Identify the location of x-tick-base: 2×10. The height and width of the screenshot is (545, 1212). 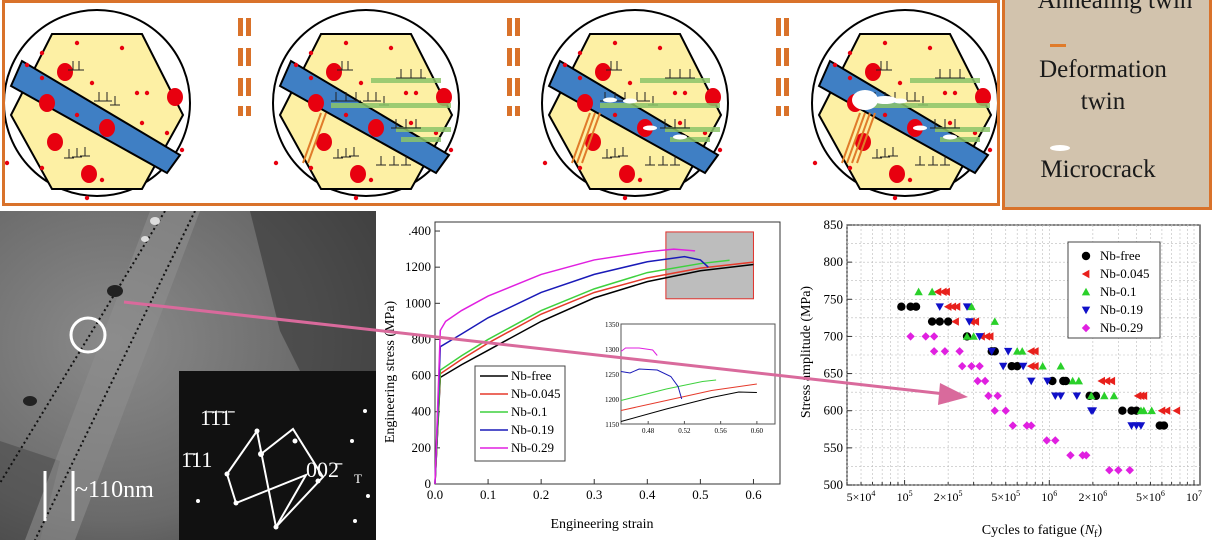
(946, 497).